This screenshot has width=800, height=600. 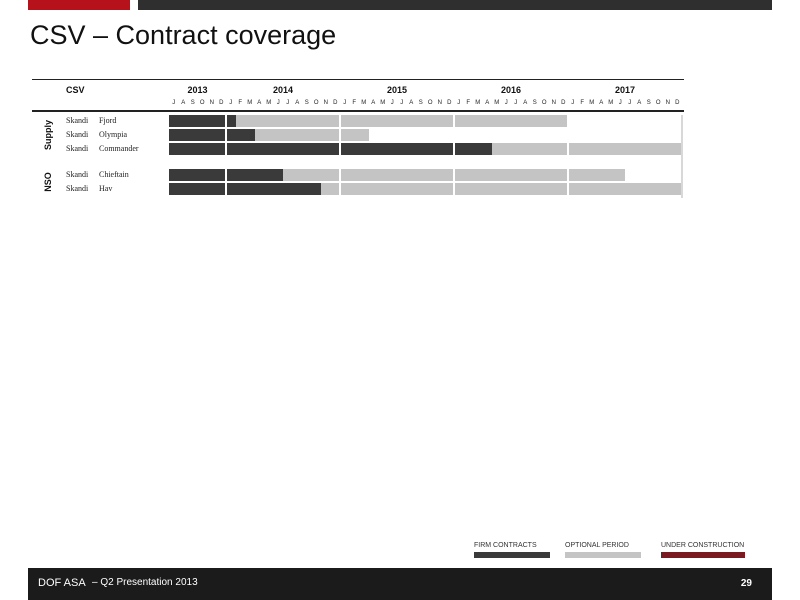 I want to click on page-title: CSV – Contract coverage, so click(x=183, y=35).